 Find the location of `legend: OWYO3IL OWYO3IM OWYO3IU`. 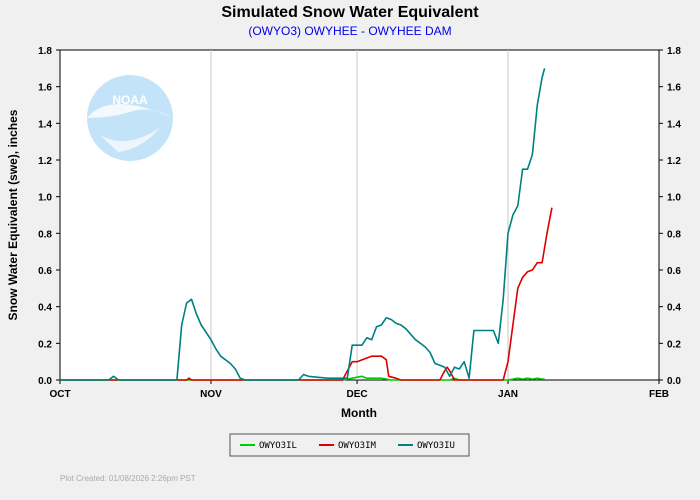

legend: OWYO3IL OWYO3IM OWYO3IU is located at coordinates (349, 445).